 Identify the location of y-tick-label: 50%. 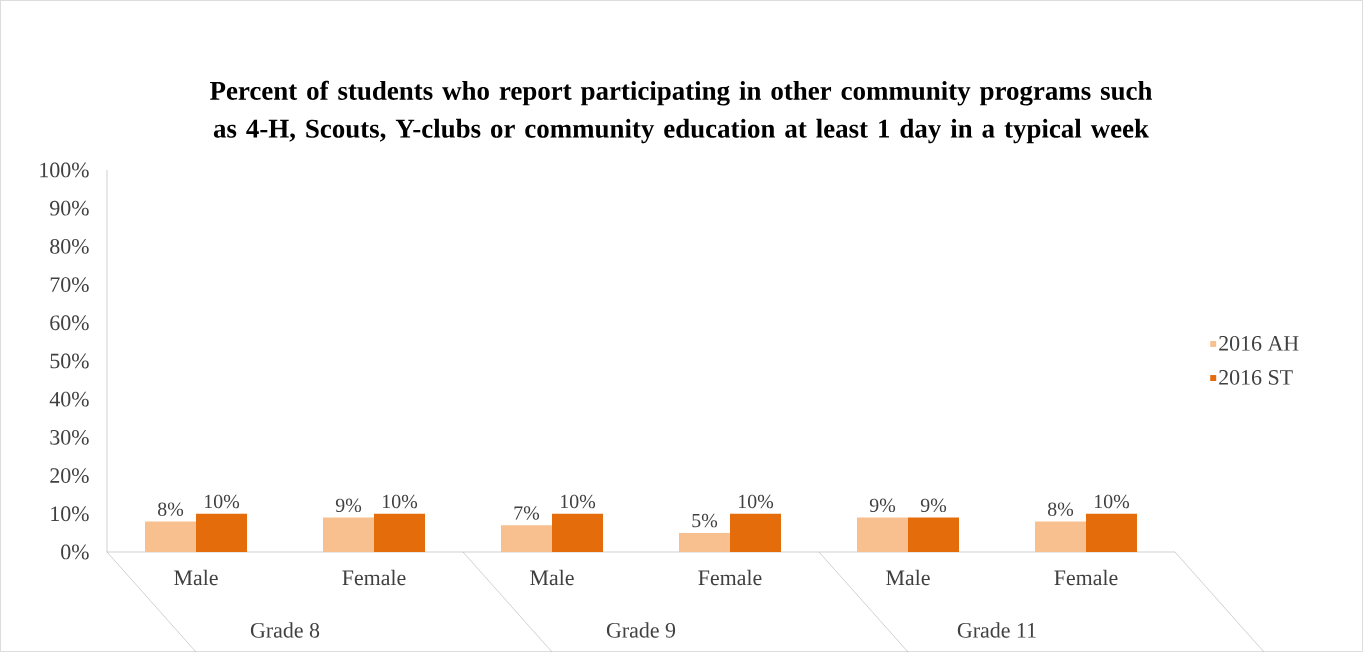
(69, 361).